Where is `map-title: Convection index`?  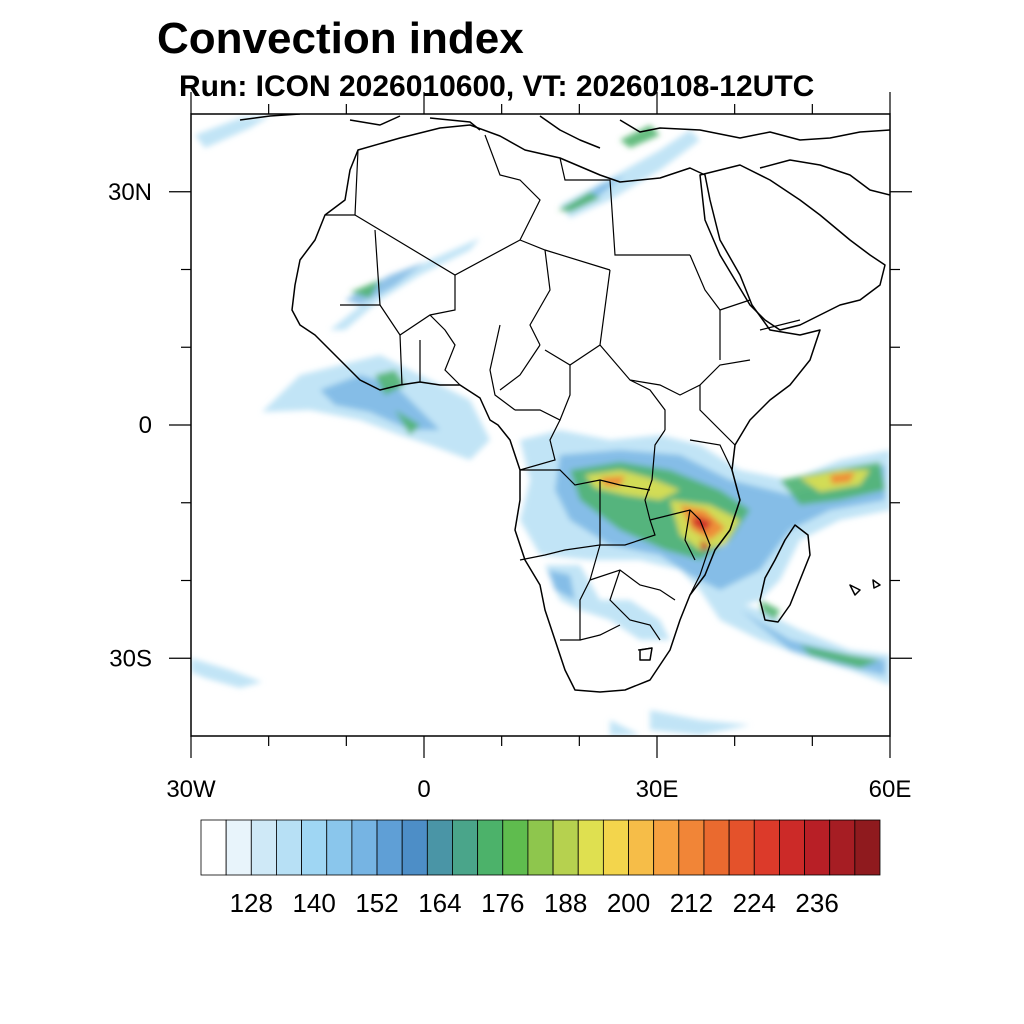
map-title: Convection index is located at coordinates (340, 38).